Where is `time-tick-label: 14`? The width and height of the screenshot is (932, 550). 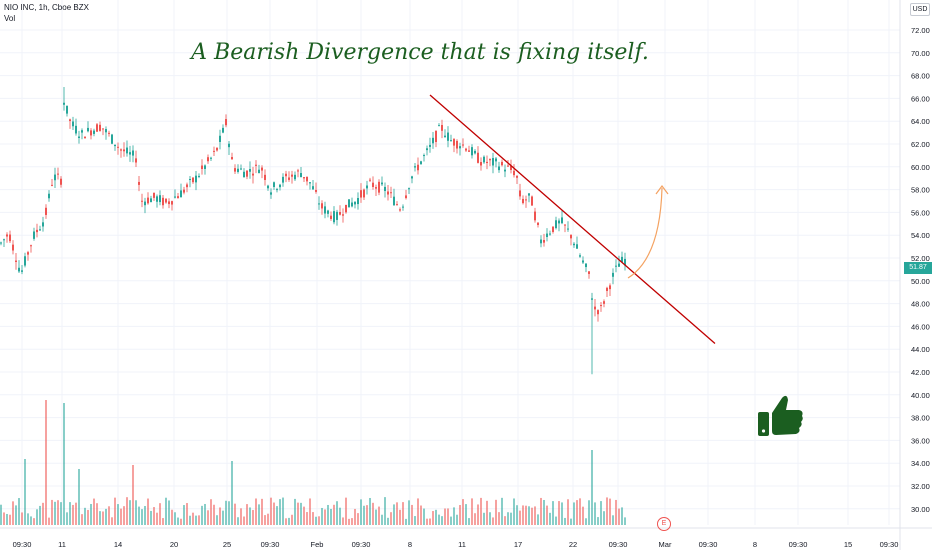 time-tick-label: 14 is located at coordinates (118, 544).